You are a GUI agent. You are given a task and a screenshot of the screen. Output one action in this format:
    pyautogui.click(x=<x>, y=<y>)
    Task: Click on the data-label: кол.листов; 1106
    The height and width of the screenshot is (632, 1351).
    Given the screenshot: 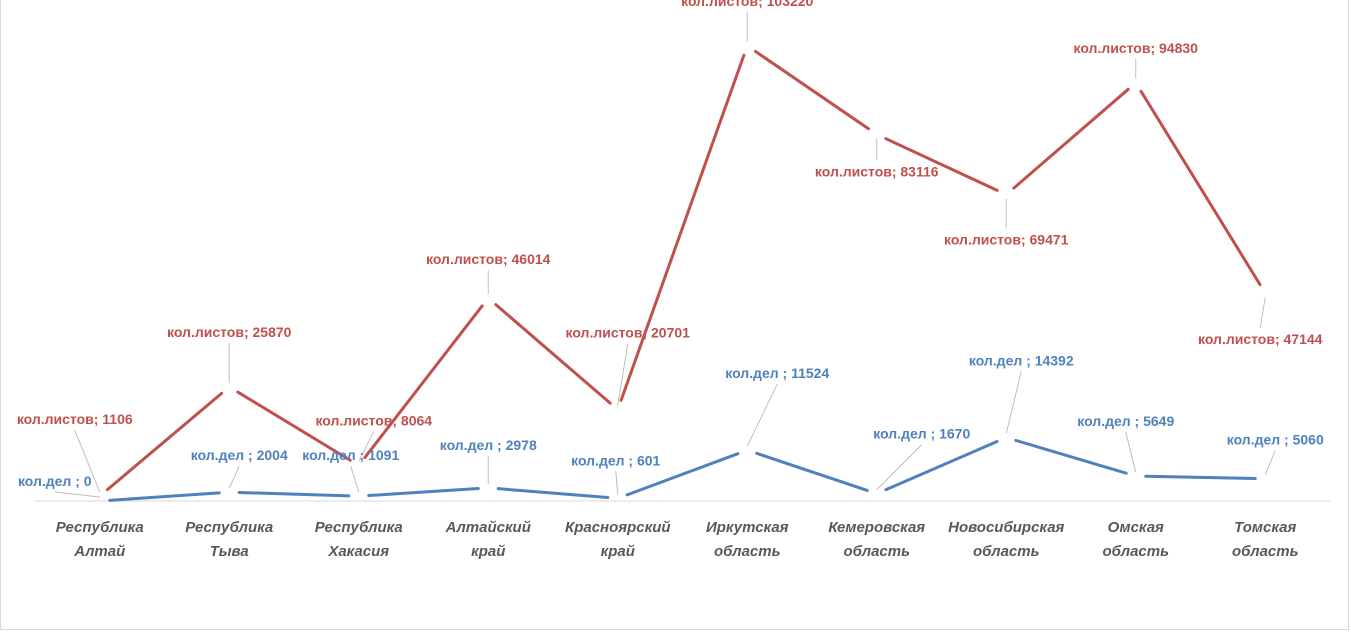 What is the action you would take?
    pyautogui.click(x=75, y=419)
    